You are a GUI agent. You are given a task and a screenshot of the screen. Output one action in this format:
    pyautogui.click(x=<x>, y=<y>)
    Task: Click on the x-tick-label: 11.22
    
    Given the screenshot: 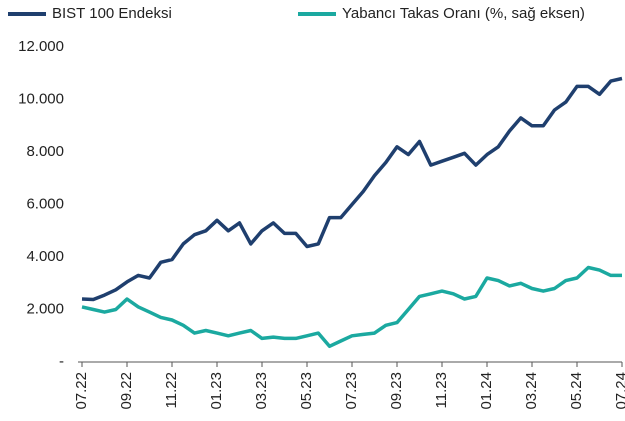 What is the action you would take?
    pyautogui.click(x=171, y=390)
    